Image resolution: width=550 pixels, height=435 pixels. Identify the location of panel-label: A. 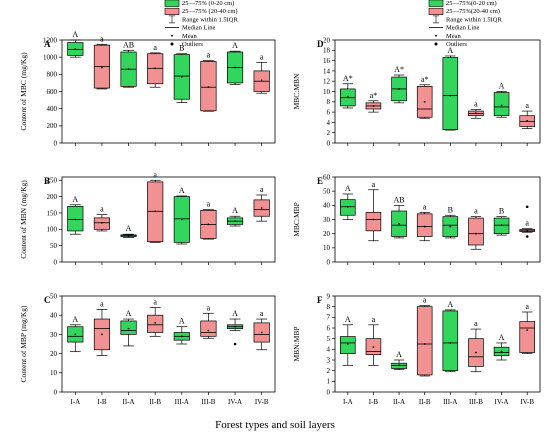
(47, 44).